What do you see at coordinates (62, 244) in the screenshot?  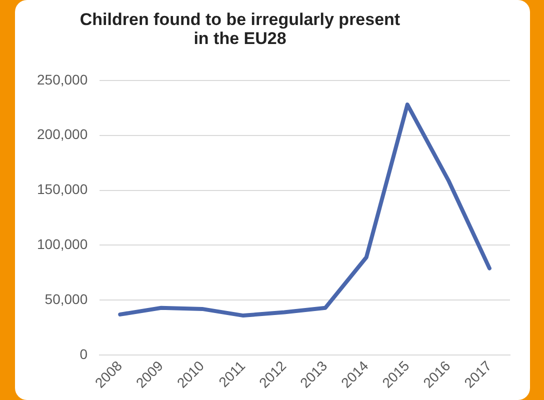 I see `y-tick-label: 100,000` at bounding box center [62, 244].